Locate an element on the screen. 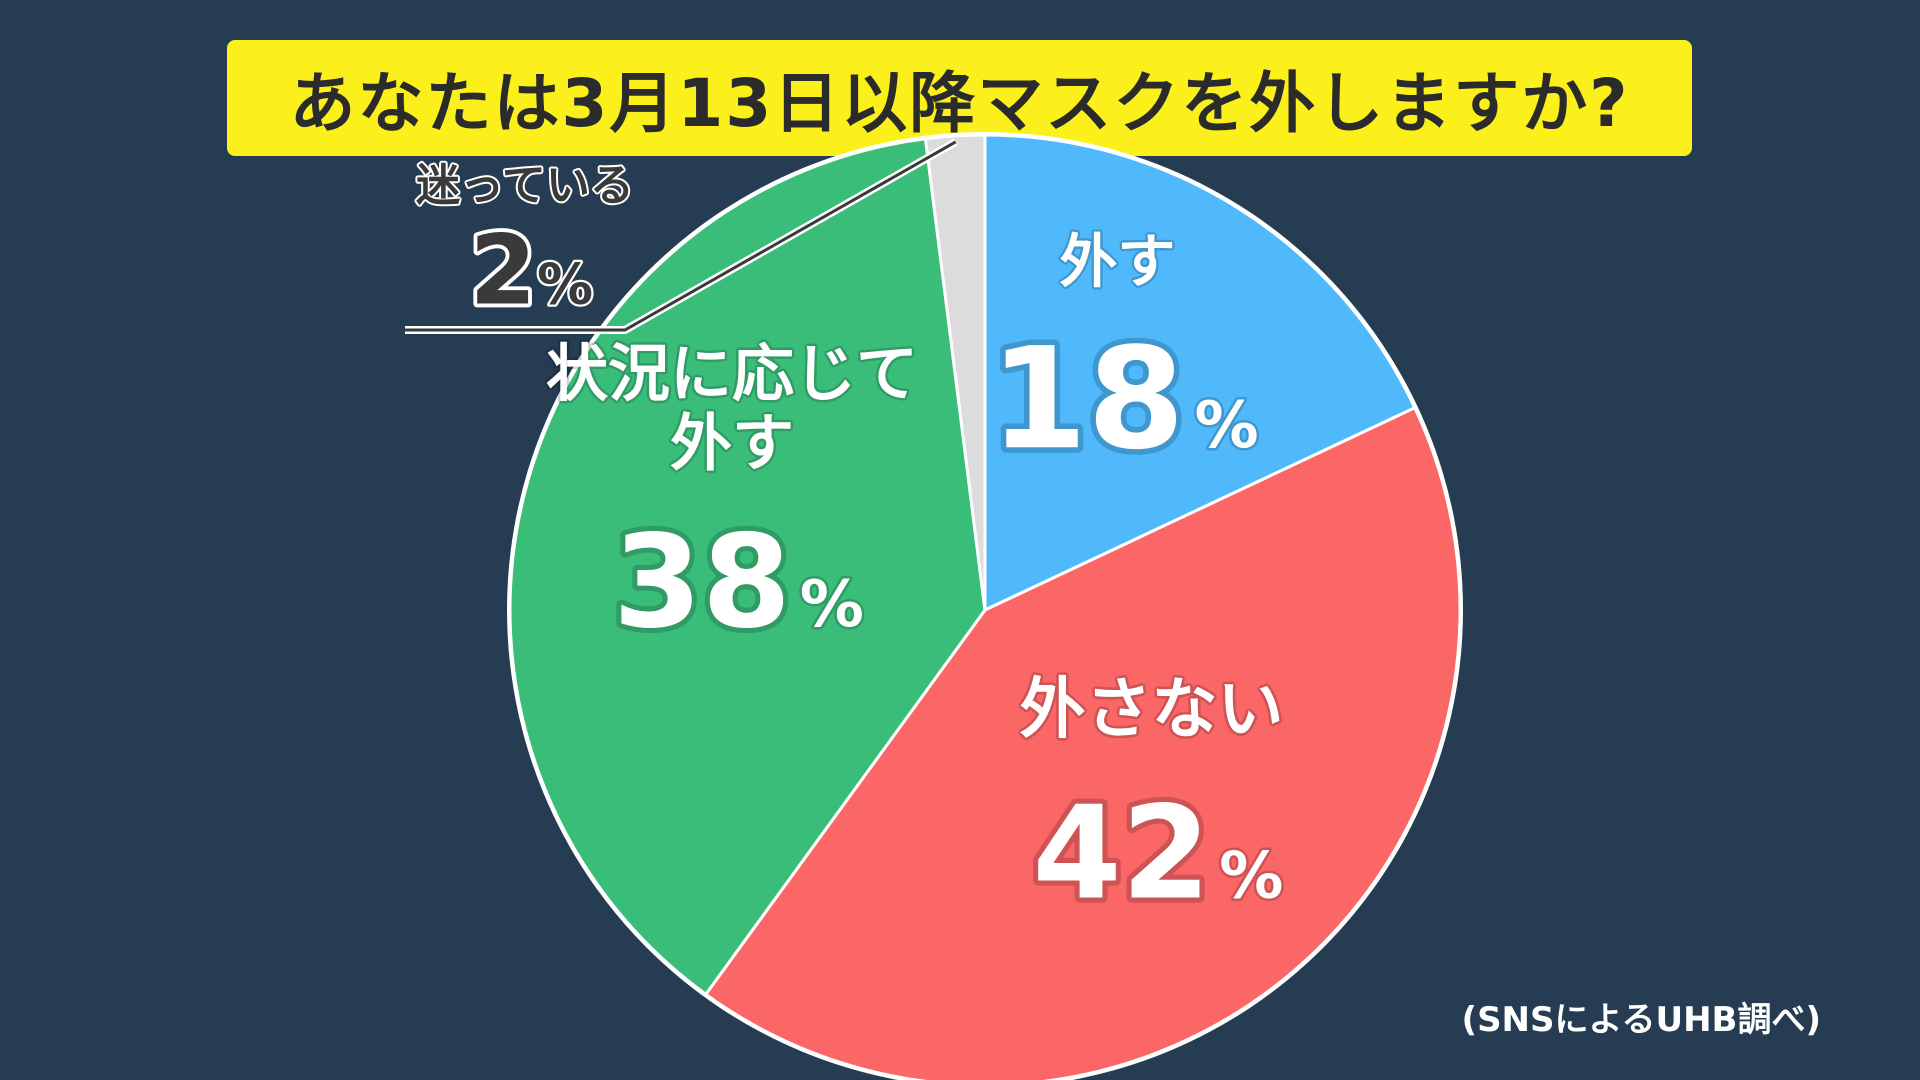 The image size is (1920, 1080). slice-unit-1: % is located at coordinates (1251, 876).